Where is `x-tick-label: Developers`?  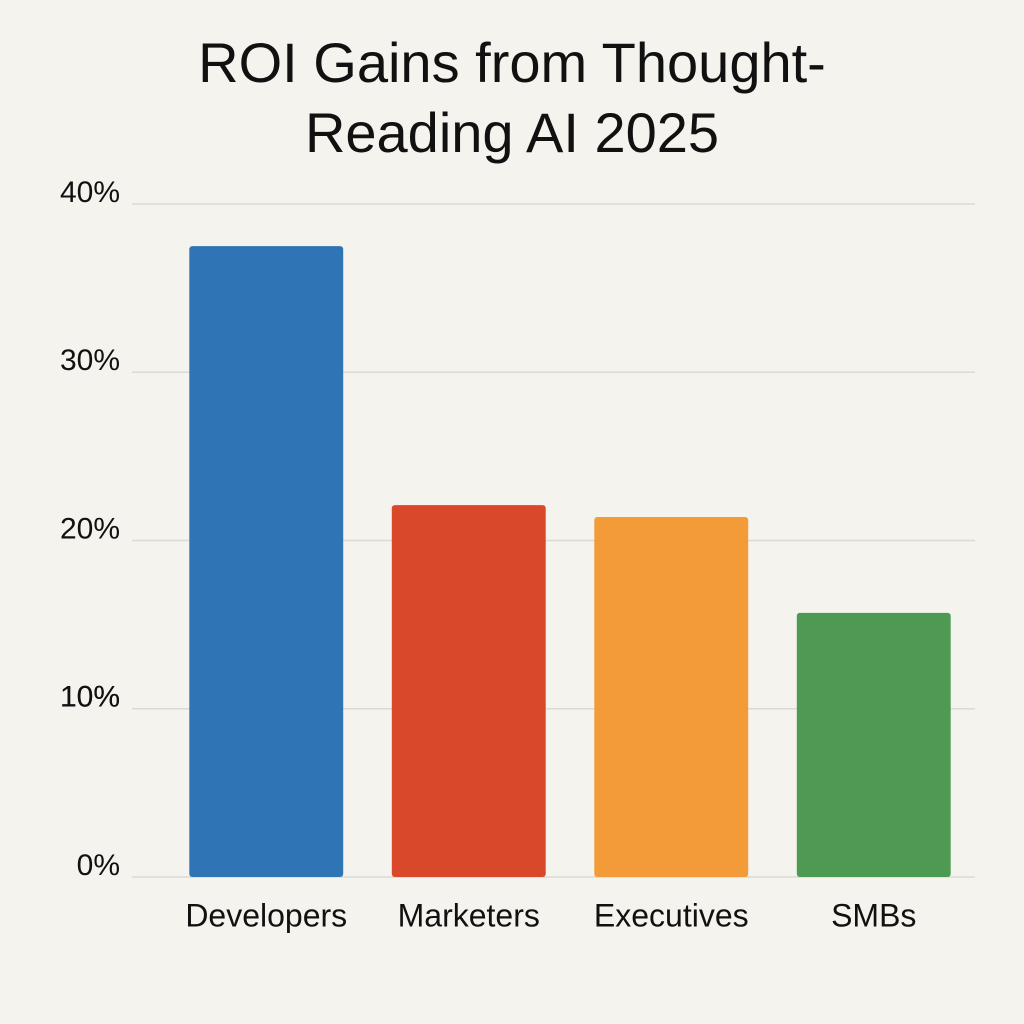 x-tick-label: Developers is located at coordinates (266, 915).